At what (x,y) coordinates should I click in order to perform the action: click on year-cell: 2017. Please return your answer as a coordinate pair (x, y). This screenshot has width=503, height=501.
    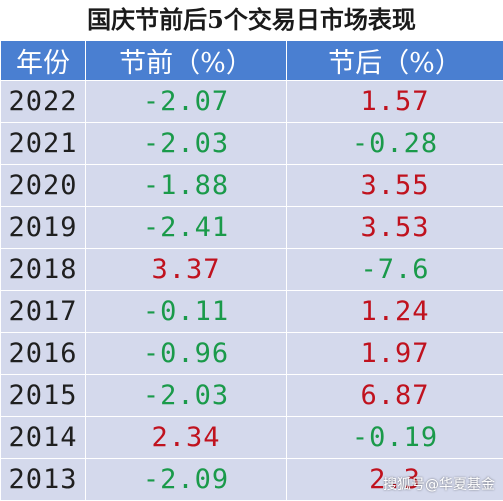
    Looking at the image, I should click on (43, 312).